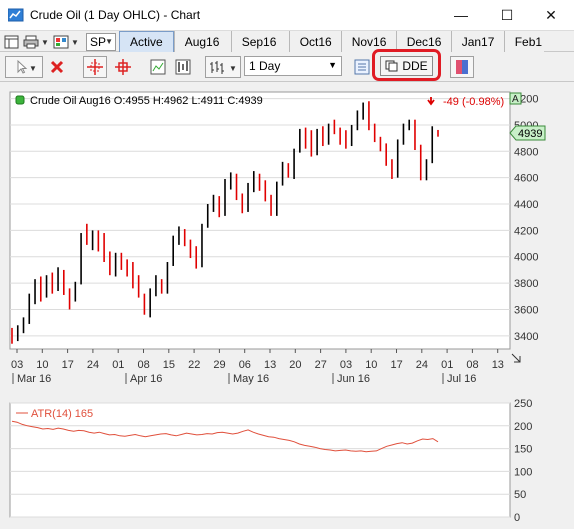 The width and height of the screenshot is (574, 529). I want to click on atr-label: ATR(14) 165, so click(62, 414).